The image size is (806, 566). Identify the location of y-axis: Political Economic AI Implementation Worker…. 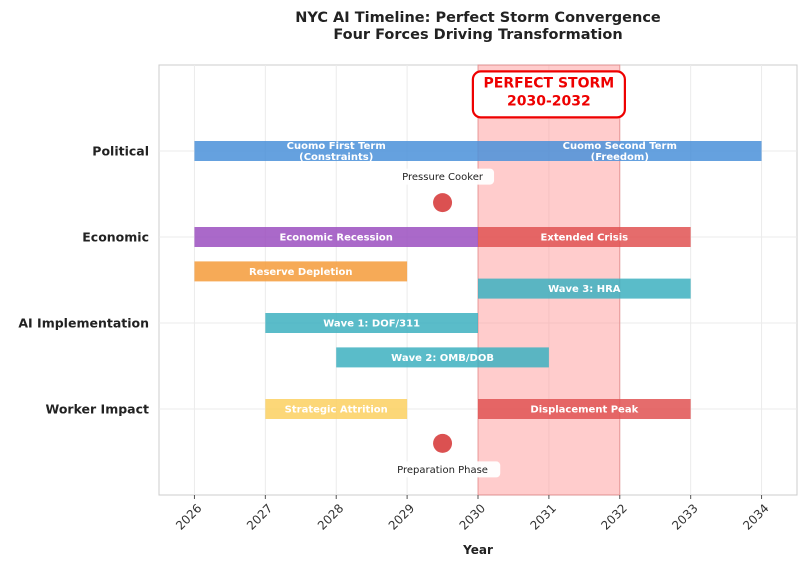
(83, 280).